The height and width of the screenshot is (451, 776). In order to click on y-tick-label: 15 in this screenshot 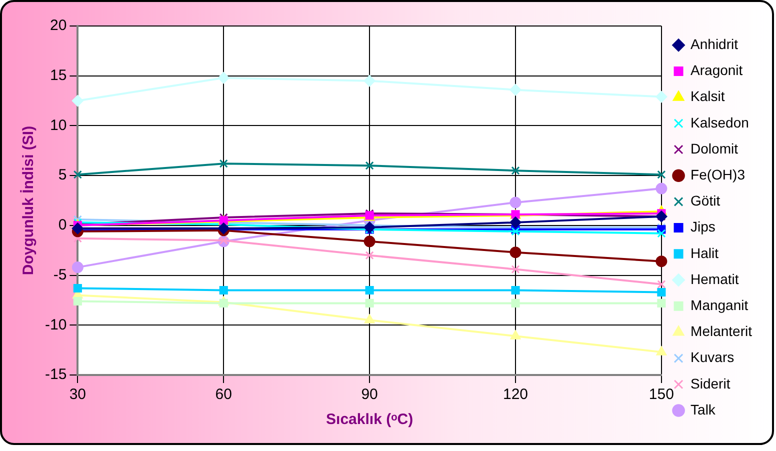, I will do `click(58, 75)`.